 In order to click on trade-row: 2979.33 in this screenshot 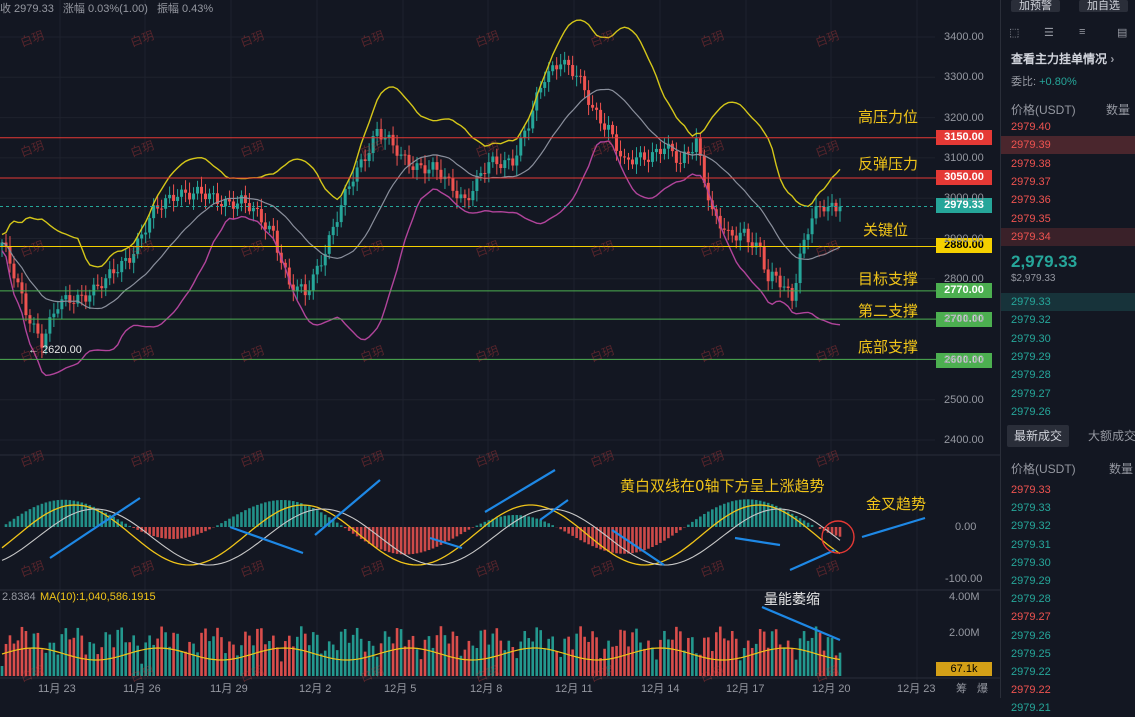, I will do `click(1068, 490)`.